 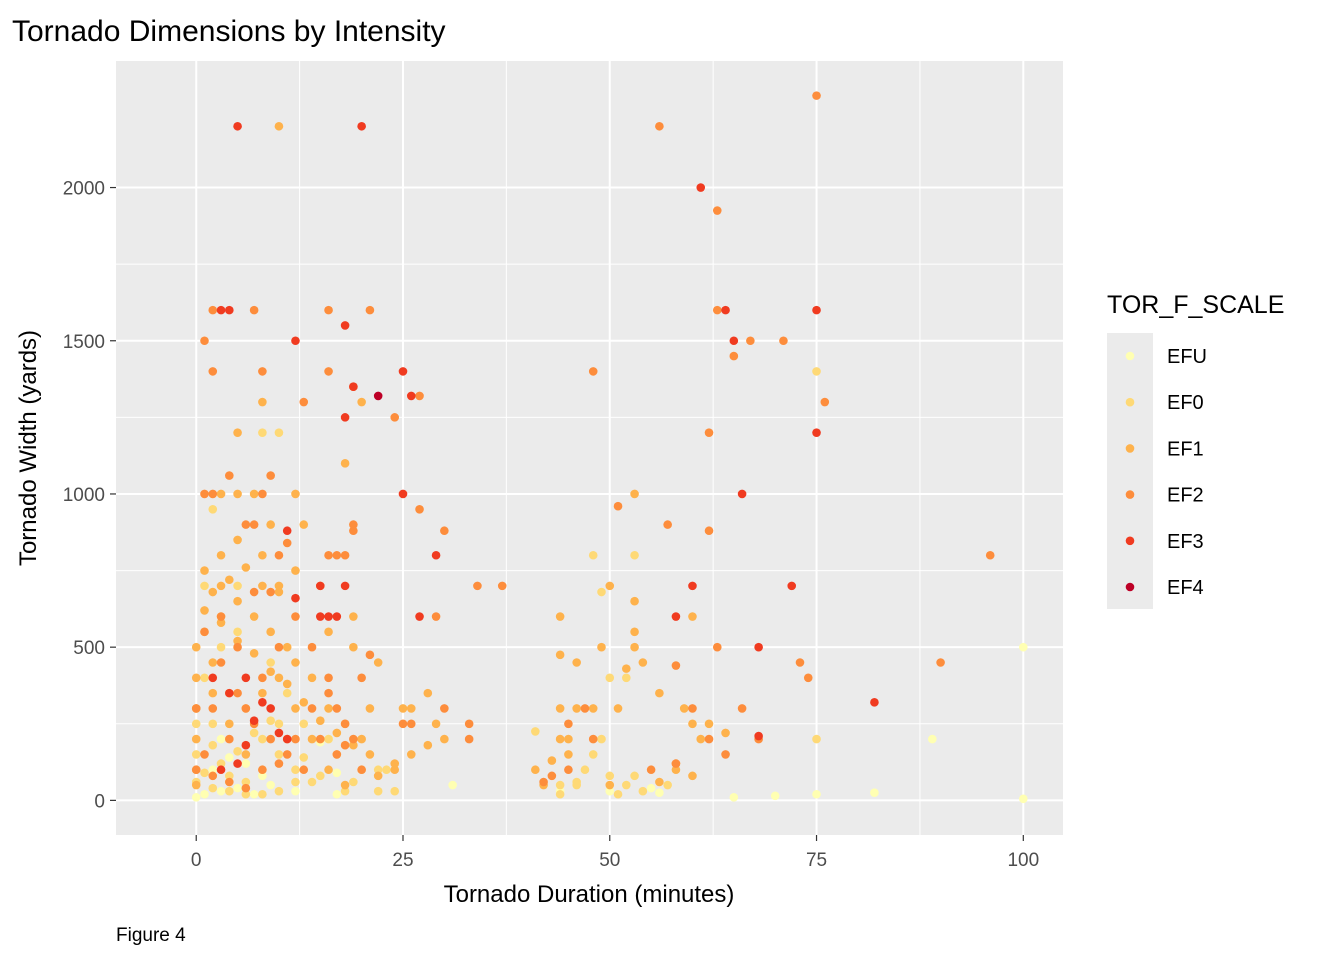 I want to click on x-tick-label: 0, so click(x=196, y=860).